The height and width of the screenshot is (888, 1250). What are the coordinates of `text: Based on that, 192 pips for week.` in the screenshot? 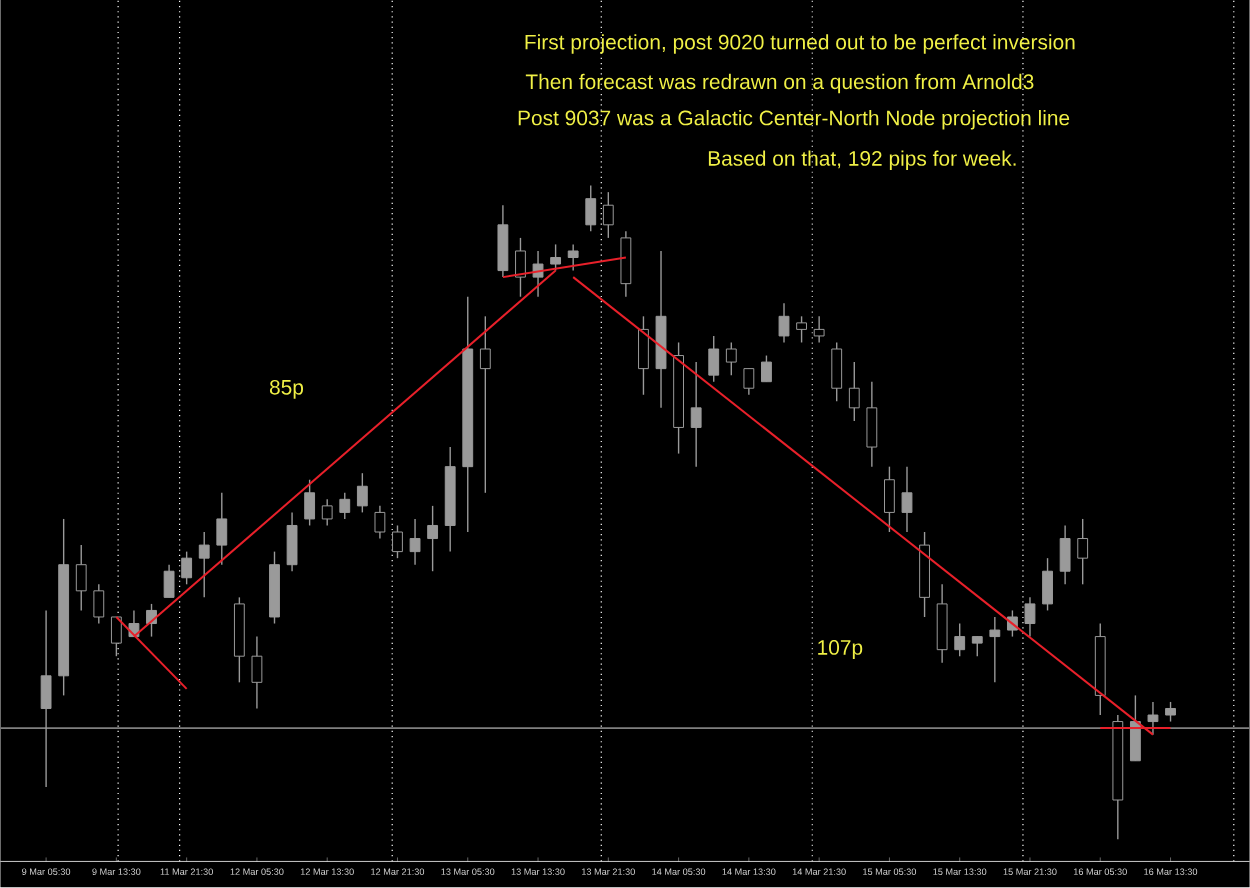 It's located at (862, 160).